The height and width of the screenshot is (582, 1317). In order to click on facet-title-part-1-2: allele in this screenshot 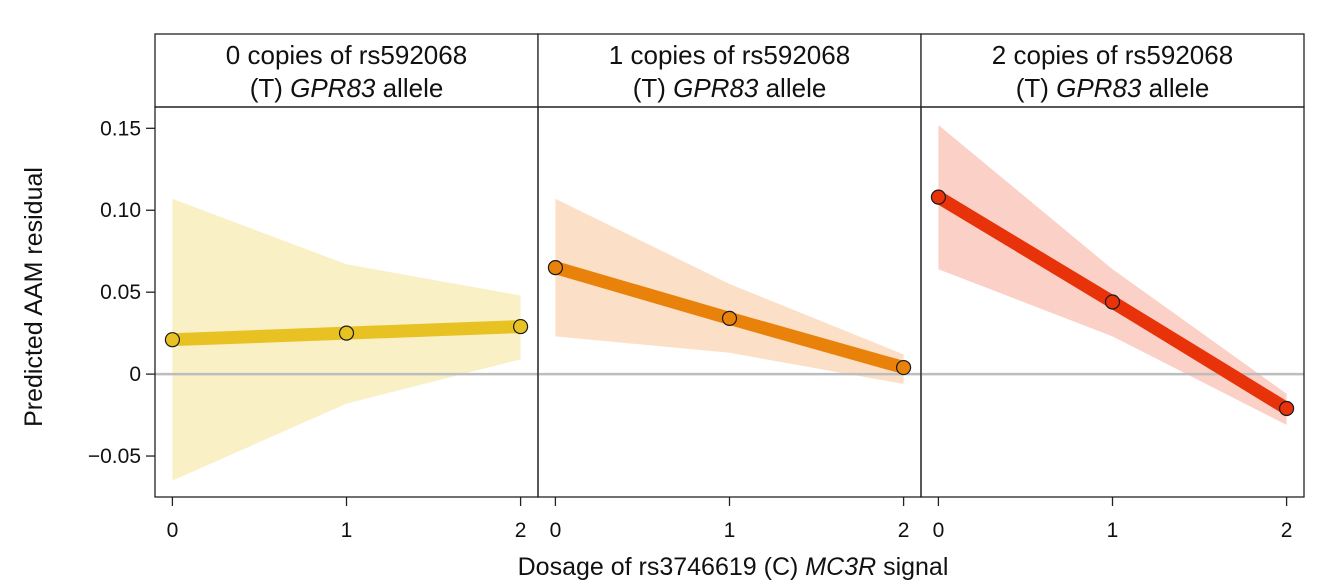, I will do `click(792, 88)`.